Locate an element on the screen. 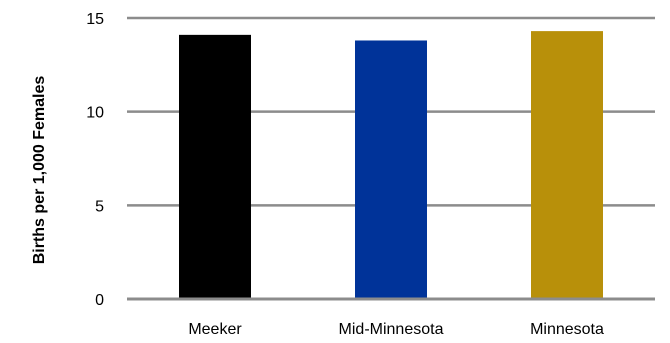  y-tick-label: 5 is located at coordinates (99, 206).